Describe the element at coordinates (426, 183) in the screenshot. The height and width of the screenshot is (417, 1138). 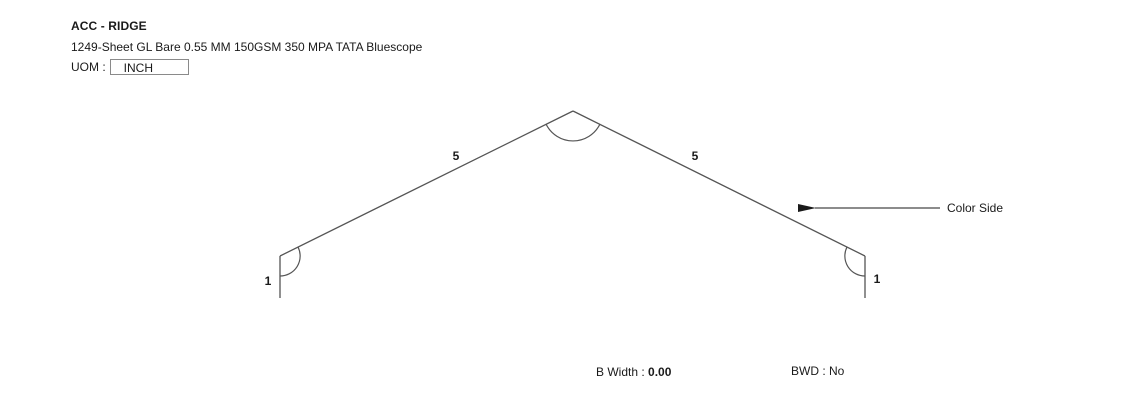
I see `left-slope-line` at that location.